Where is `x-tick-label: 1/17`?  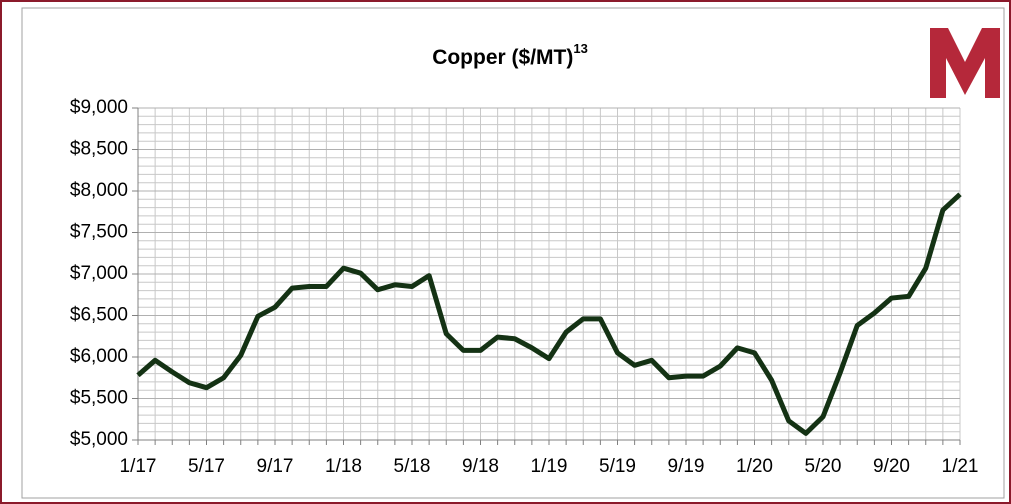
x-tick-label: 1/17 is located at coordinates (138, 466).